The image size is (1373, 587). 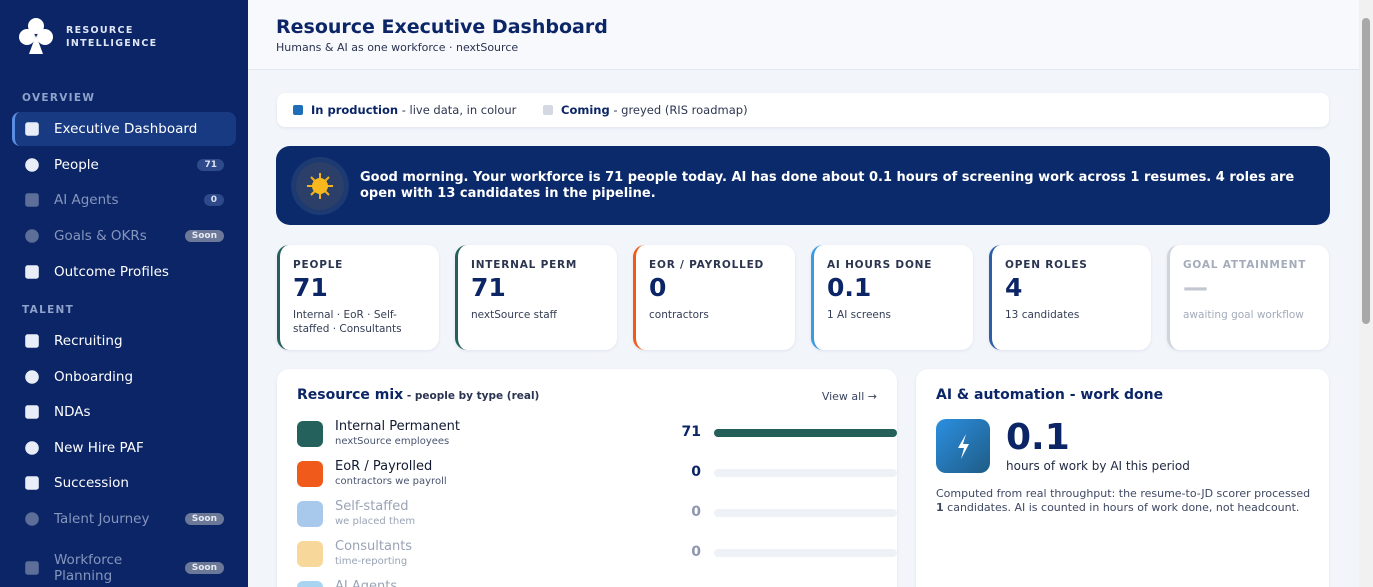 I want to click on nav-label: Executive Dashboard, so click(x=126, y=129).